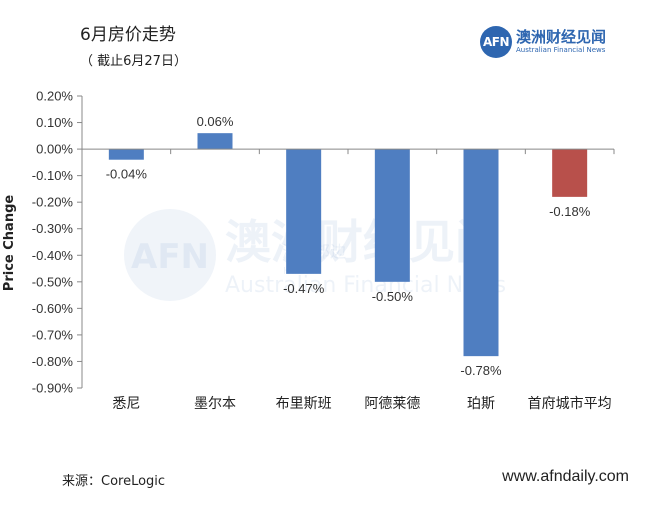 The image size is (645, 513). What do you see at coordinates (126, 404) in the screenshot?
I see `category-label: 悉尼` at bounding box center [126, 404].